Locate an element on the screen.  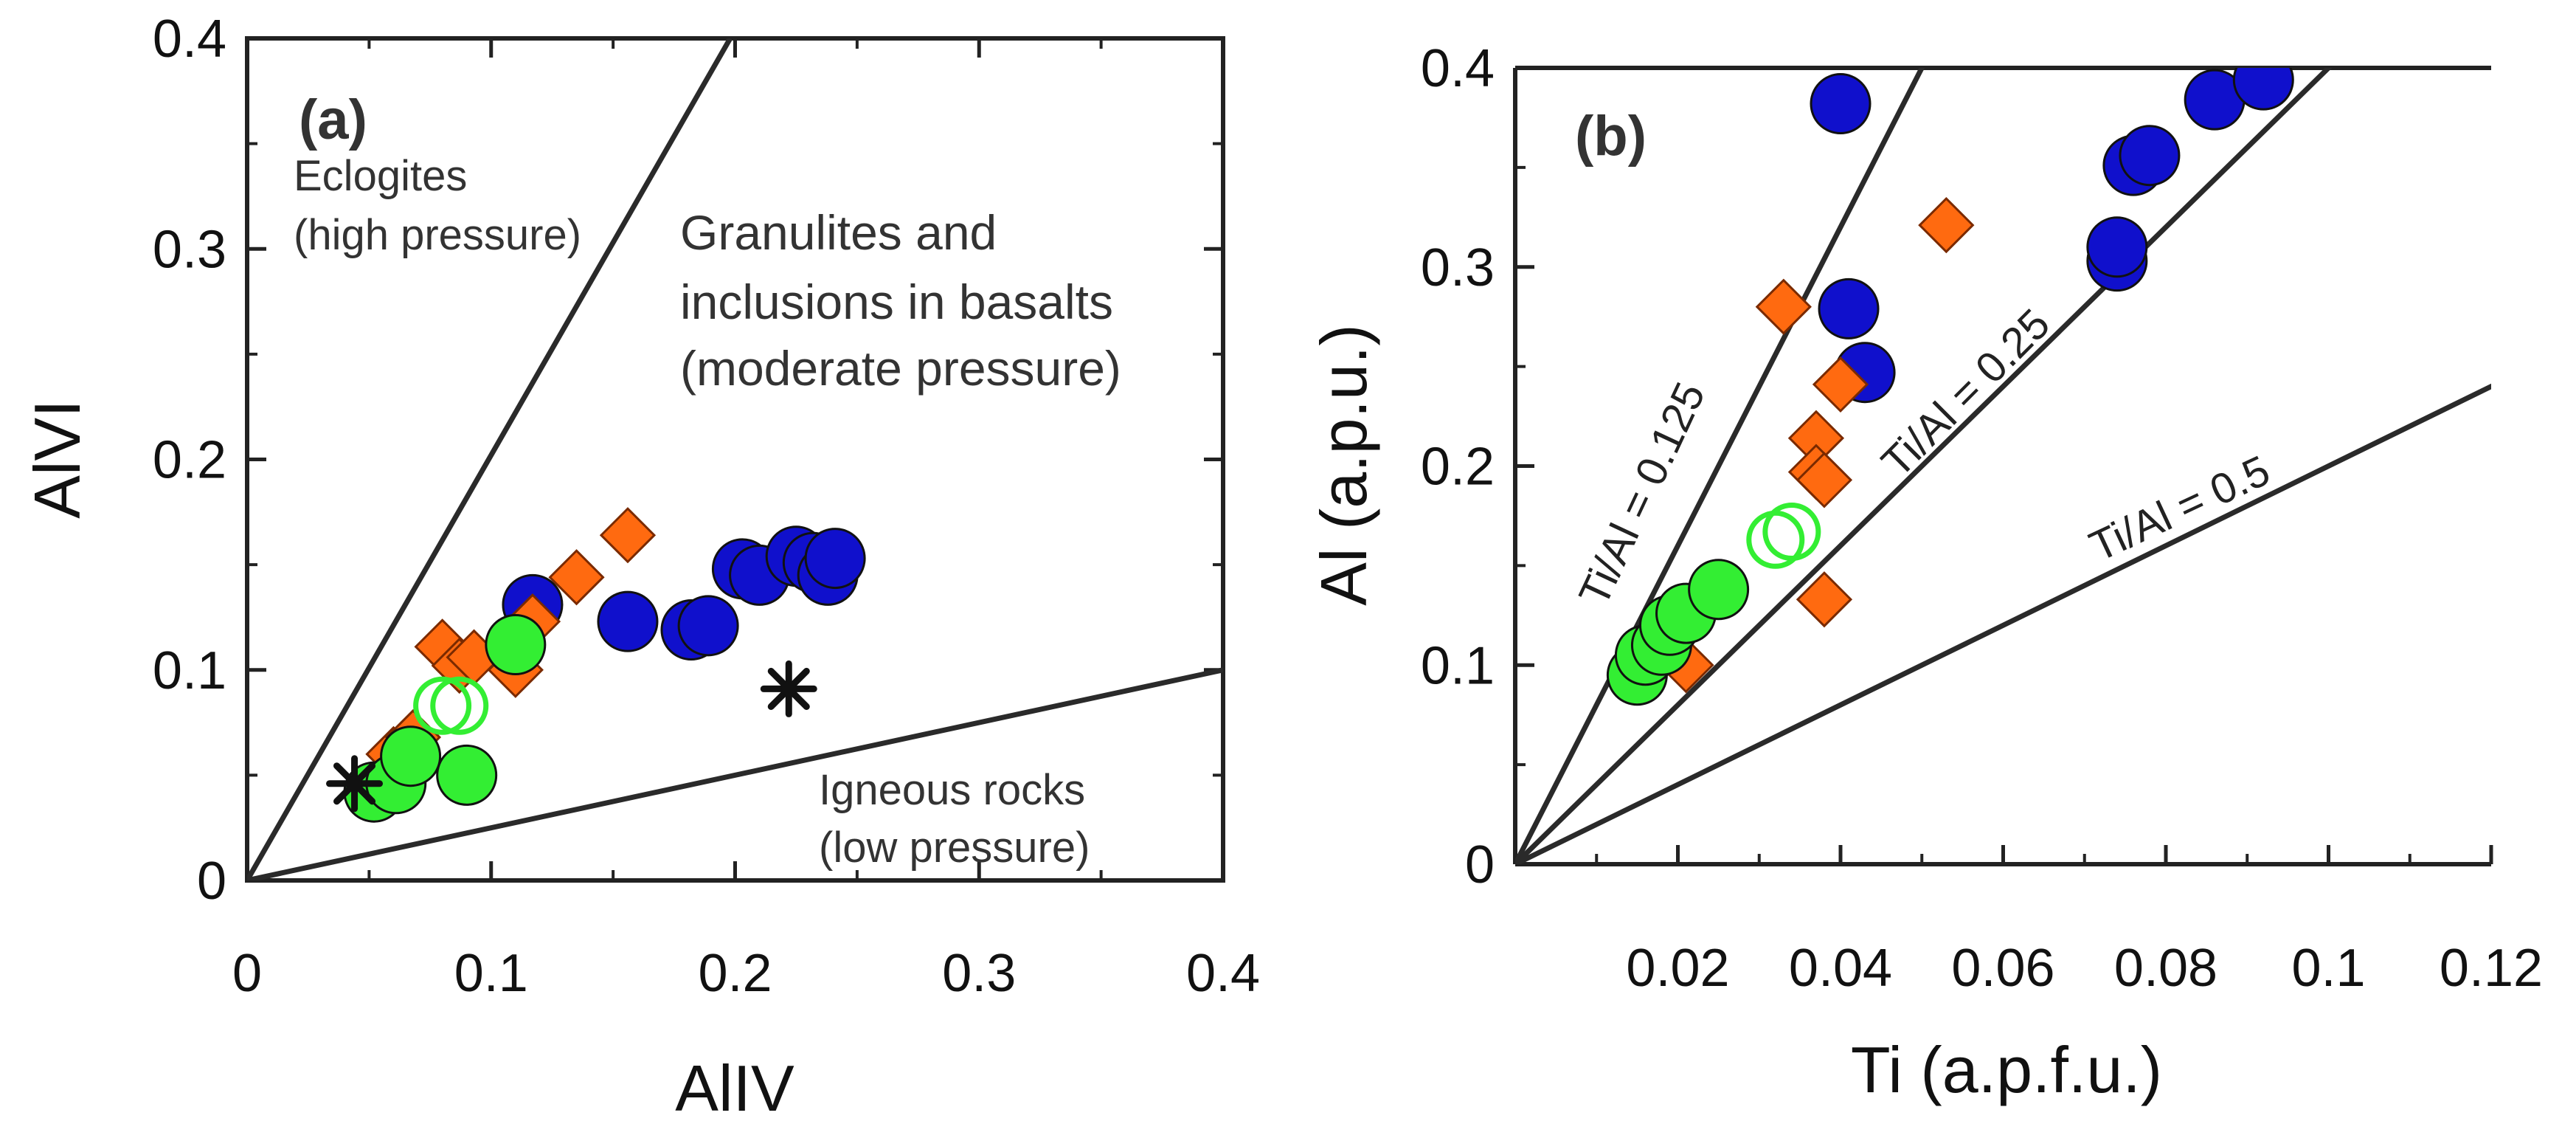
x-tick-label: 0 is located at coordinates (247, 974).